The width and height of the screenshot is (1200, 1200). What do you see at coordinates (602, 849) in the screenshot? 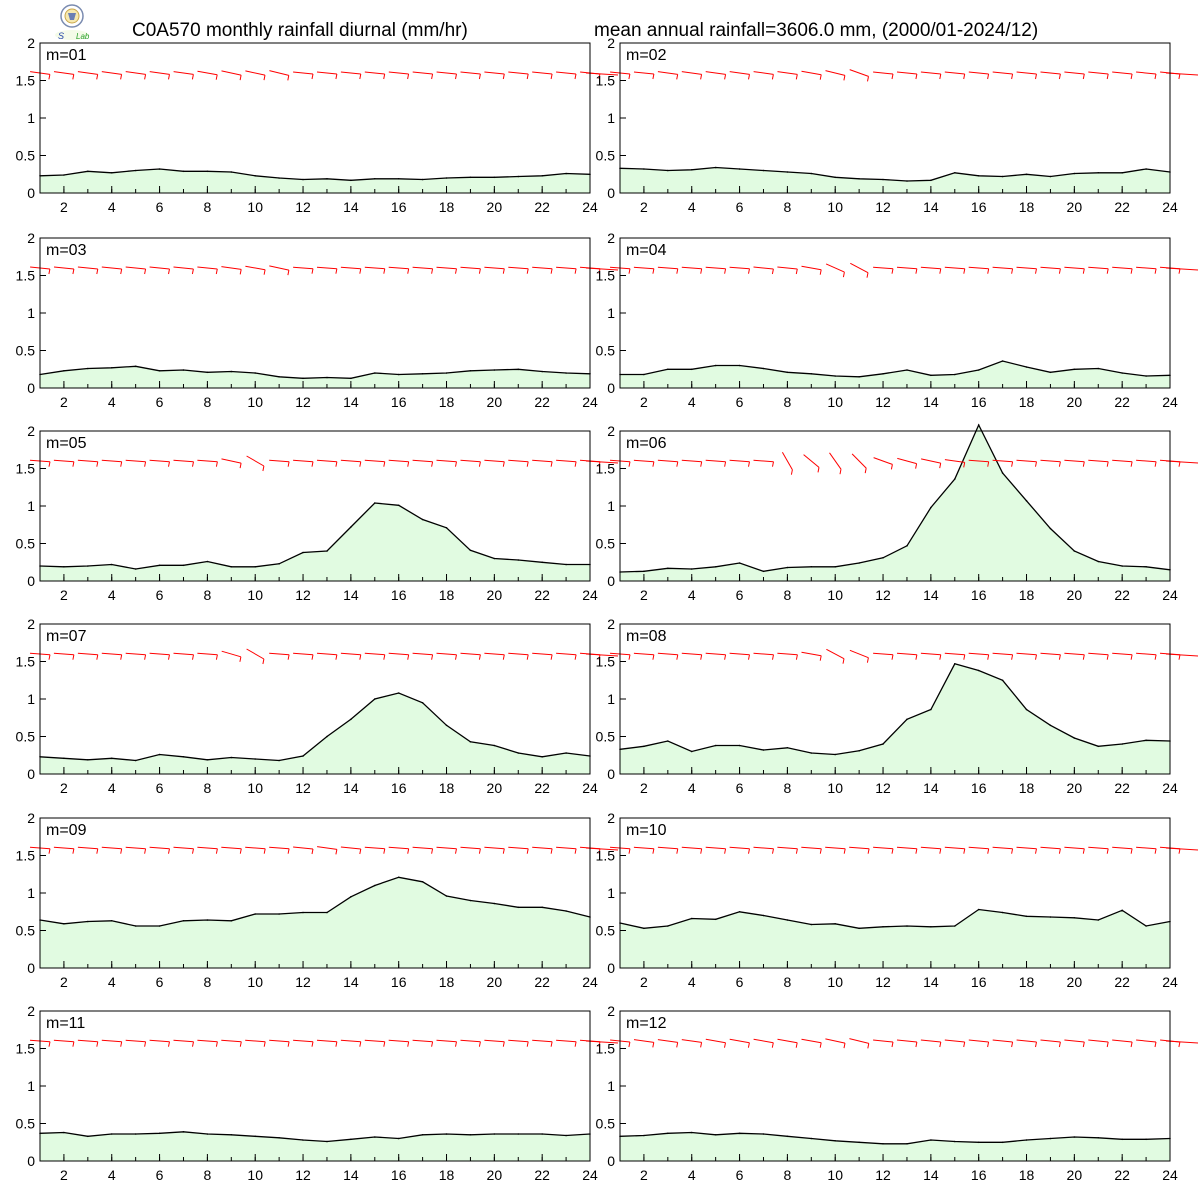
I see `wind-barb-tail` at bounding box center [602, 849].